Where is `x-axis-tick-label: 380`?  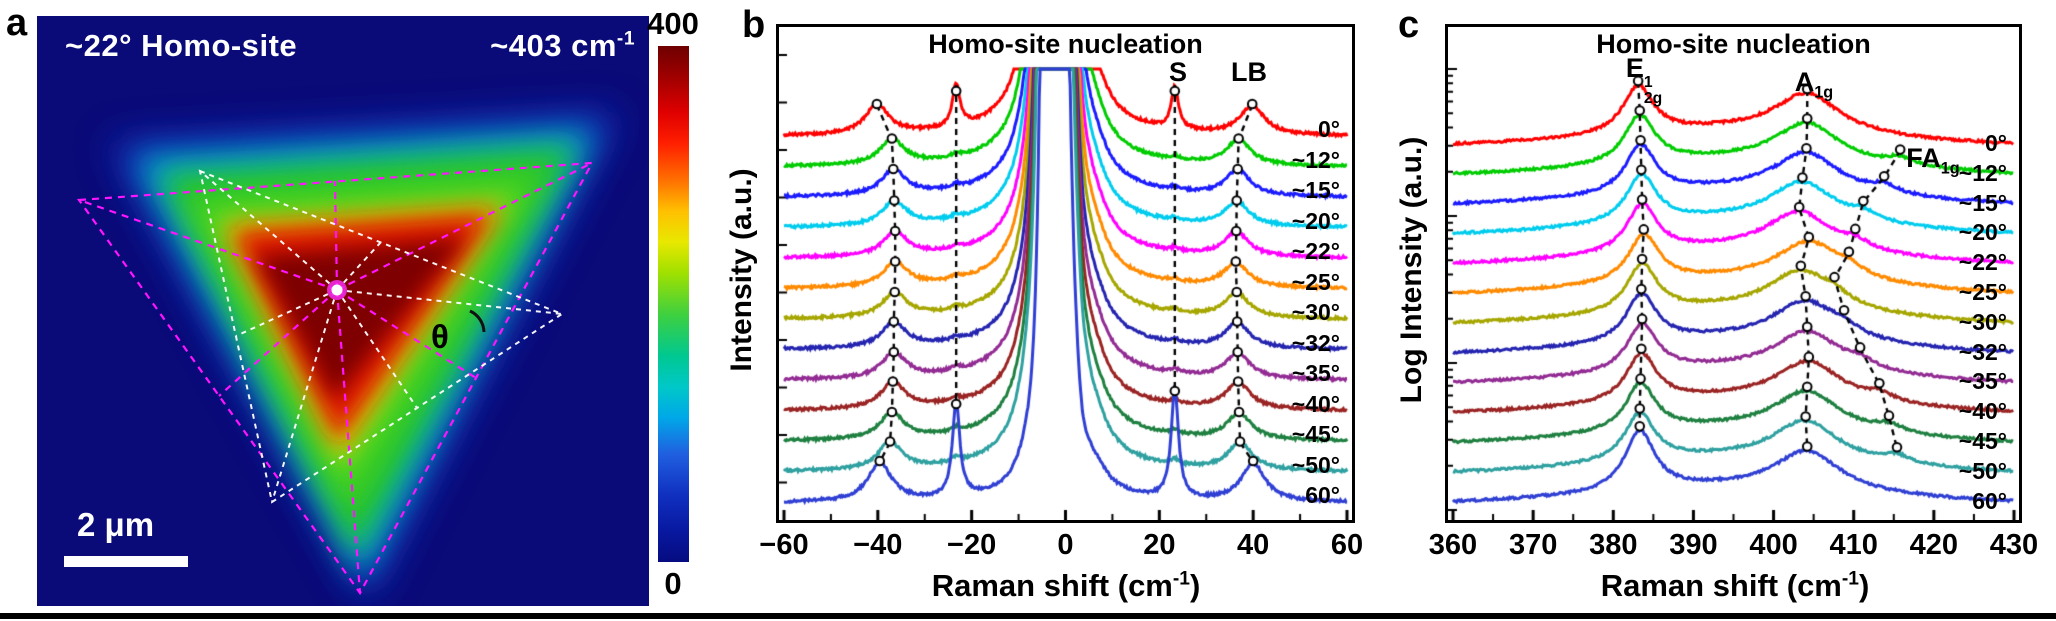 x-axis-tick-label: 380 is located at coordinates (1613, 545).